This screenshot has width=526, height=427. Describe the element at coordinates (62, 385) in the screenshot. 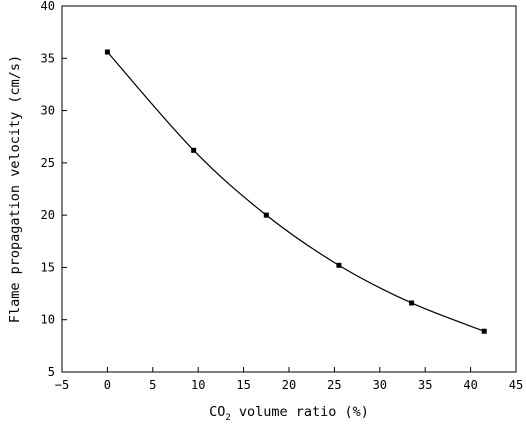

I see `x-tick-label: −5` at that location.